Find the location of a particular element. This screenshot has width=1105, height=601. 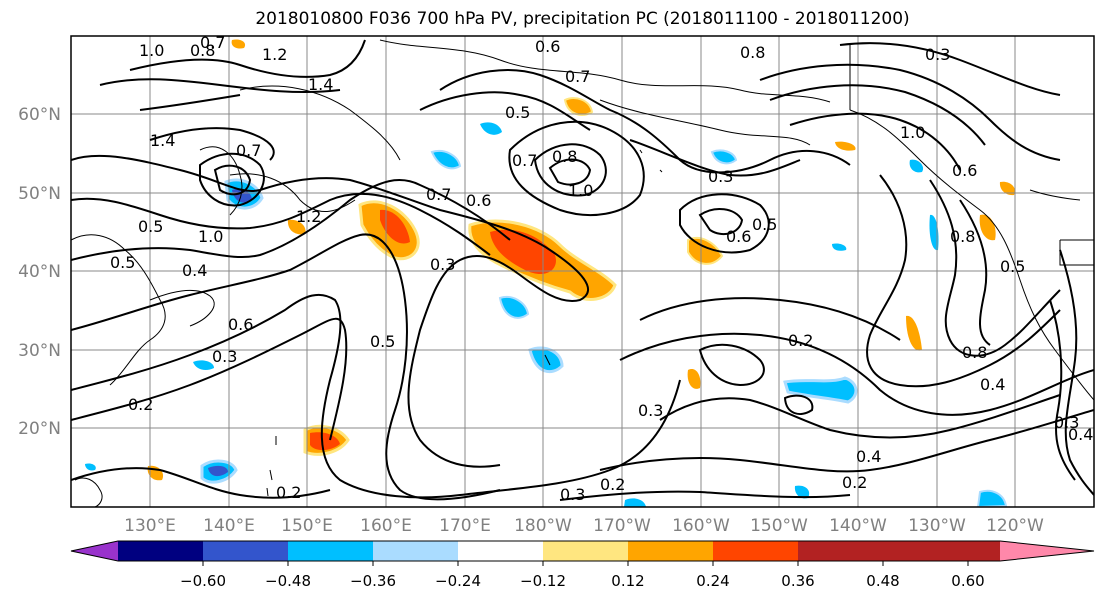

colorbar-extend-low is located at coordinates (94, 551).